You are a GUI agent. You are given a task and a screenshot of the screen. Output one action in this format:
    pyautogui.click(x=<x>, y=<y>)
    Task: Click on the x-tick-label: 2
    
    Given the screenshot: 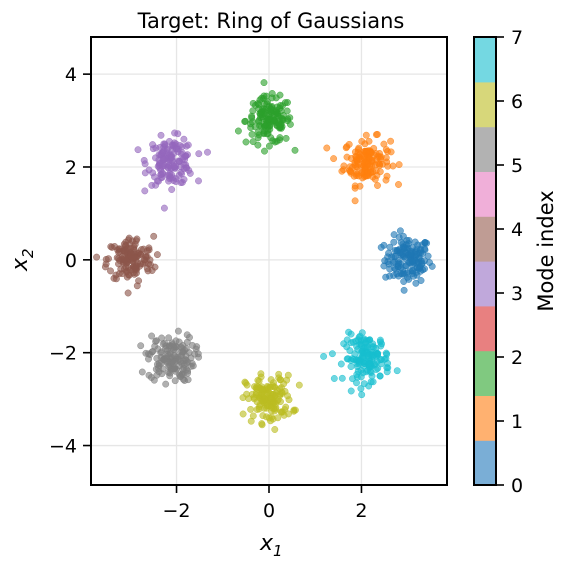 What is the action you would take?
    pyautogui.click(x=361, y=511)
    